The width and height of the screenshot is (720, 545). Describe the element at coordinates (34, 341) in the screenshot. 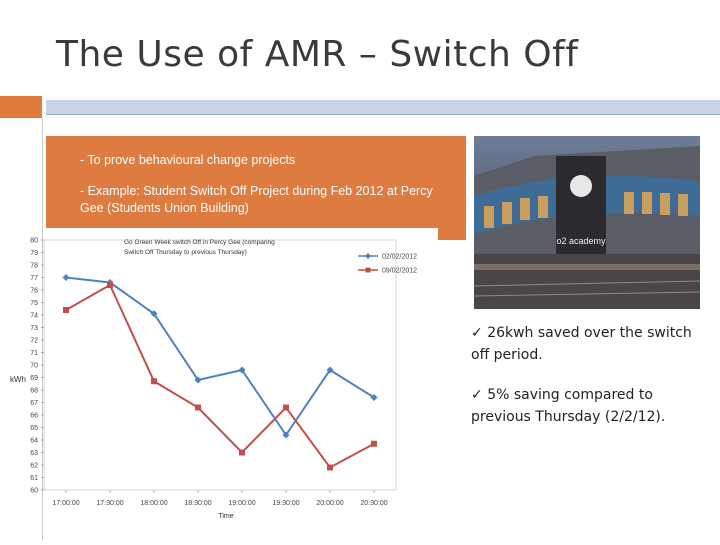

I see `y-tick-label: 72` at that location.